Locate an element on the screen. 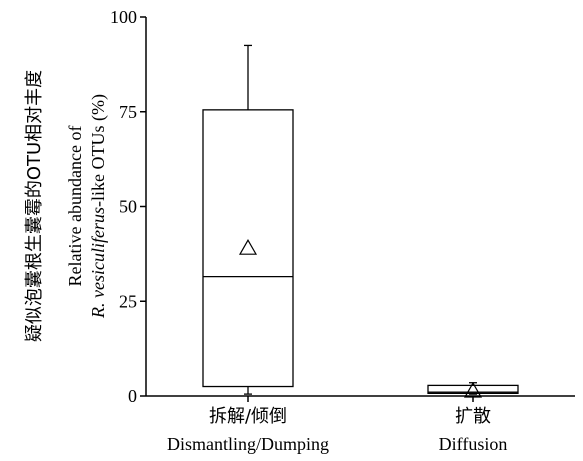  mean-marker is located at coordinates (248, 246).